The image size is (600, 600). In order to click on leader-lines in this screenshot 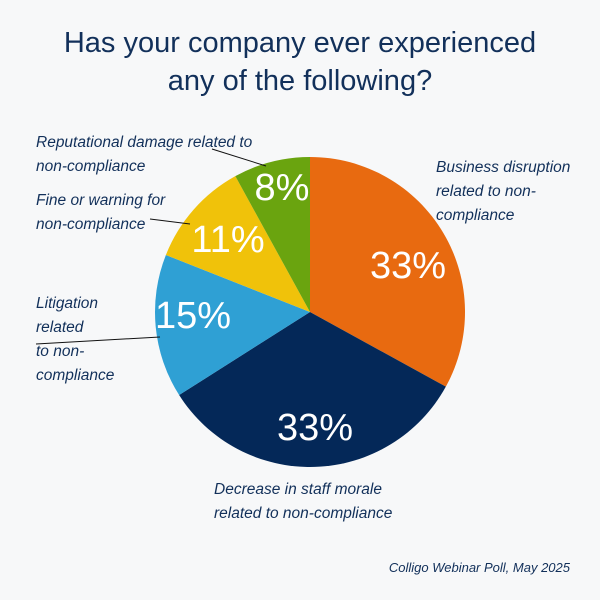, I will do `click(151, 246)`.